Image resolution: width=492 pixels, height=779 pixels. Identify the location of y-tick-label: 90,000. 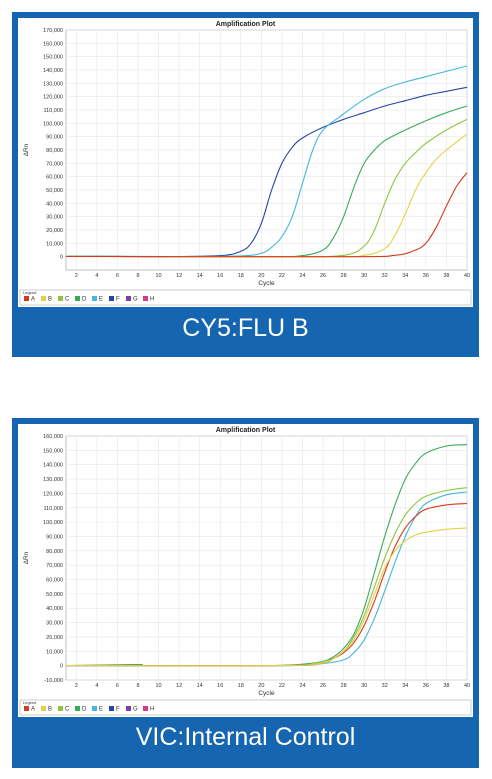
(54, 537).